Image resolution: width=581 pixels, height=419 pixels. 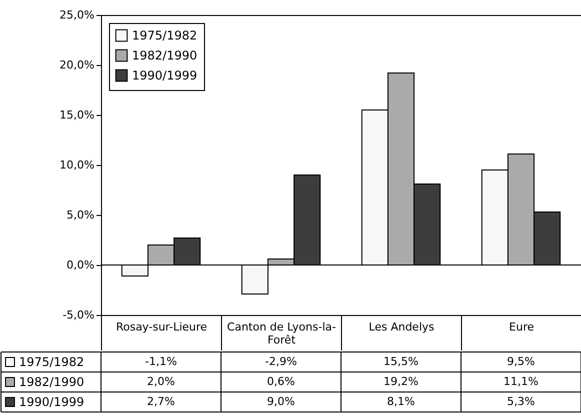 What do you see at coordinates (77, 115) in the screenshot?
I see `y-tick-label: 15,0%` at bounding box center [77, 115].